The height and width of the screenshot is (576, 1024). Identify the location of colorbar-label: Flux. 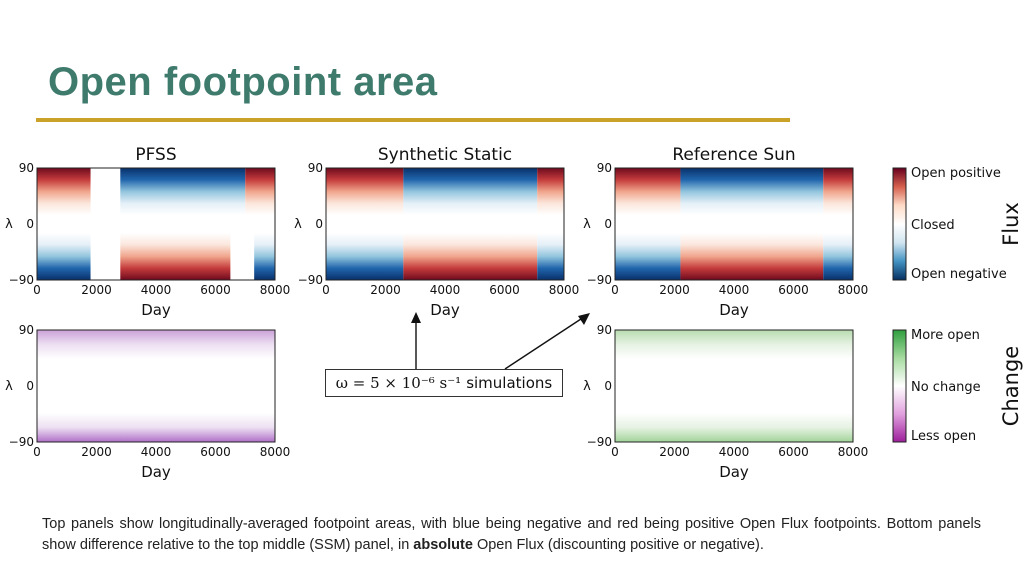
(1011, 224).